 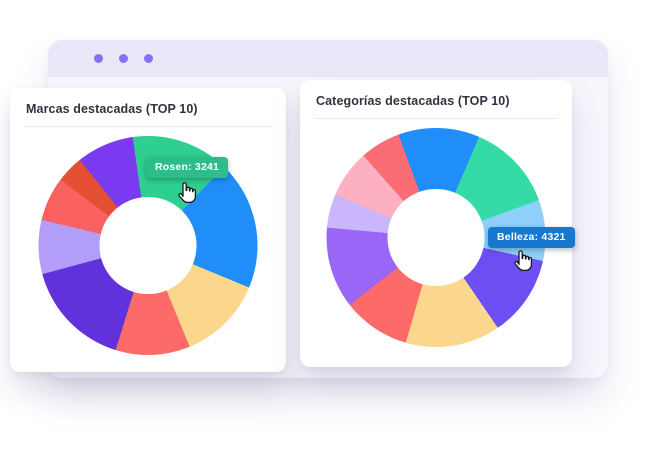 I want to click on card-title-categories: Categorías destacadas (TOP 10), so click(x=413, y=101).